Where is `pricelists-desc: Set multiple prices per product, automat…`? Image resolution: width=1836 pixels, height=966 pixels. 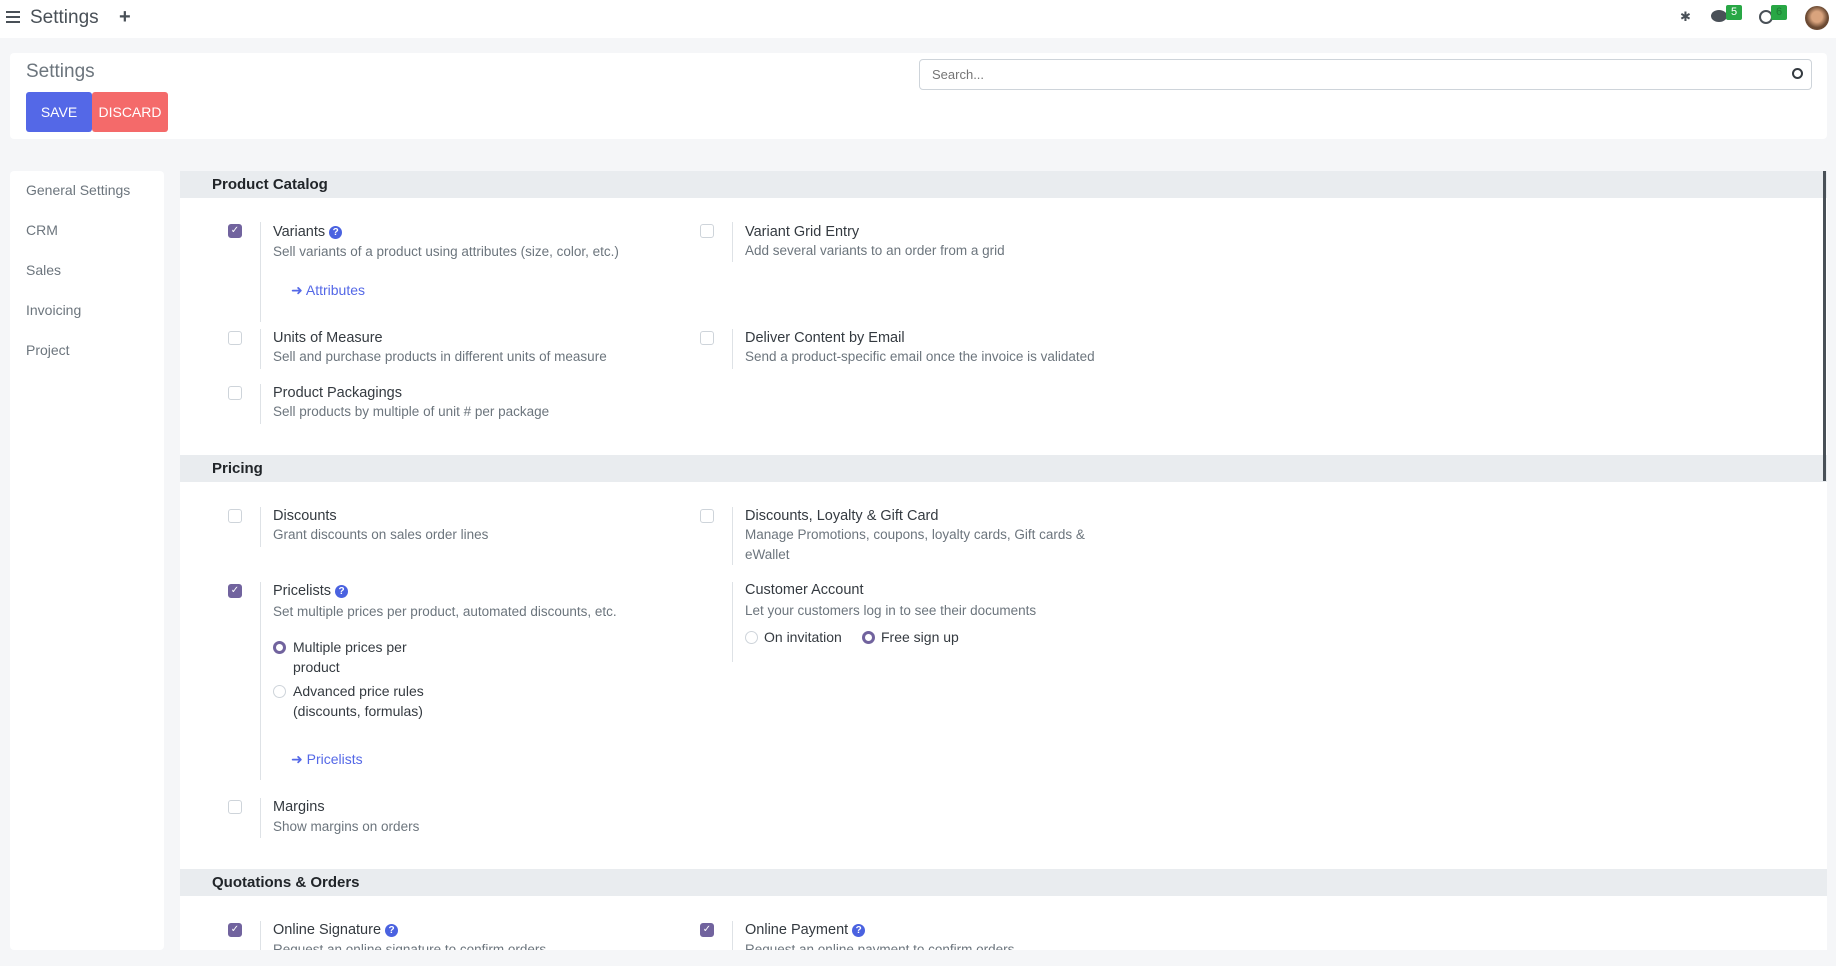 pricelists-desc: Set multiple prices per product, automat… is located at coordinates (445, 611).